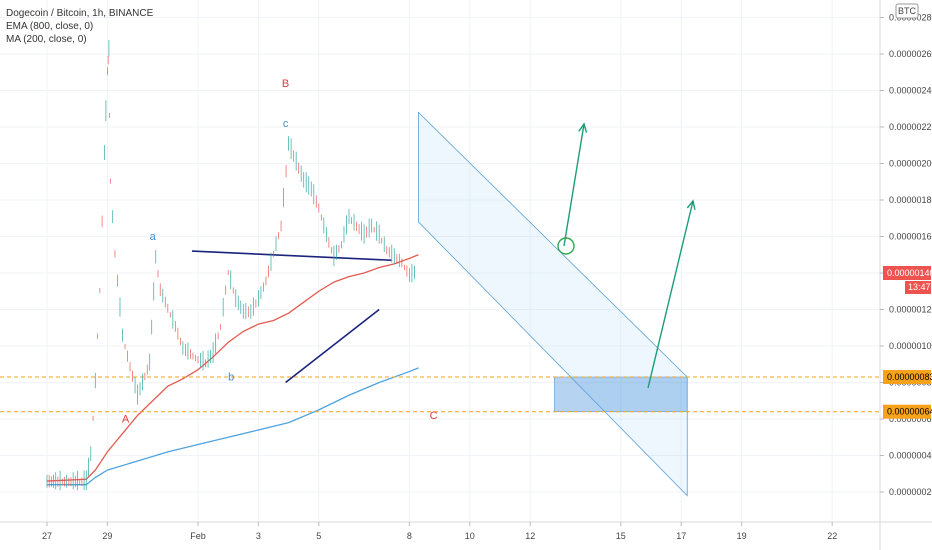 This screenshot has height=550, width=932. What do you see at coordinates (910, 346) in the screenshot?
I see `y-tick-label: 0.00000100` at bounding box center [910, 346].